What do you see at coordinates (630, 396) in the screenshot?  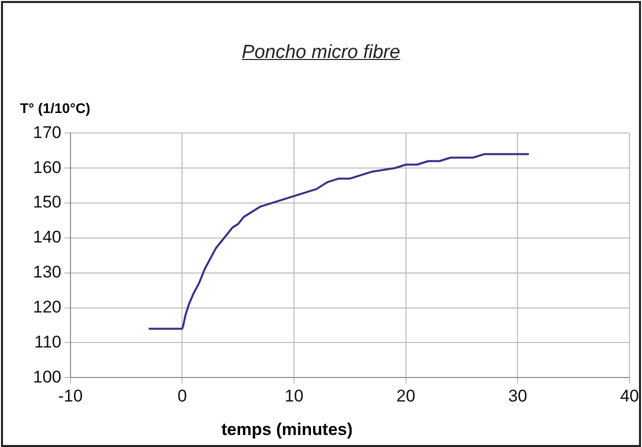 I see `x-tick-label: 40` at bounding box center [630, 396].